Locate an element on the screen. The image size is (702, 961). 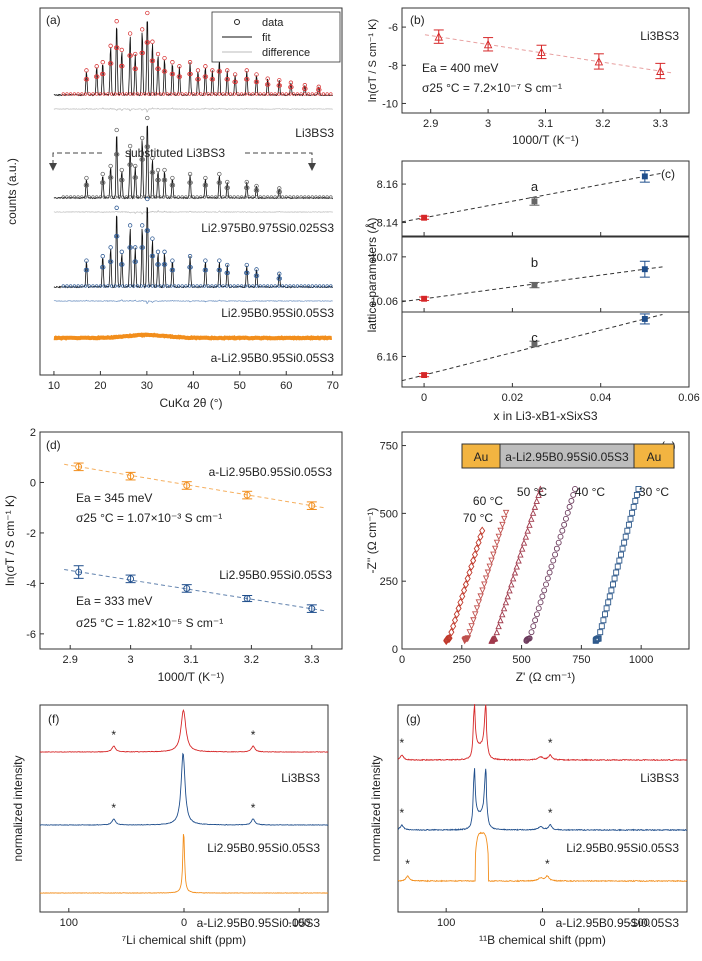
x-tick-label: -100 is located at coordinates (299, 923).